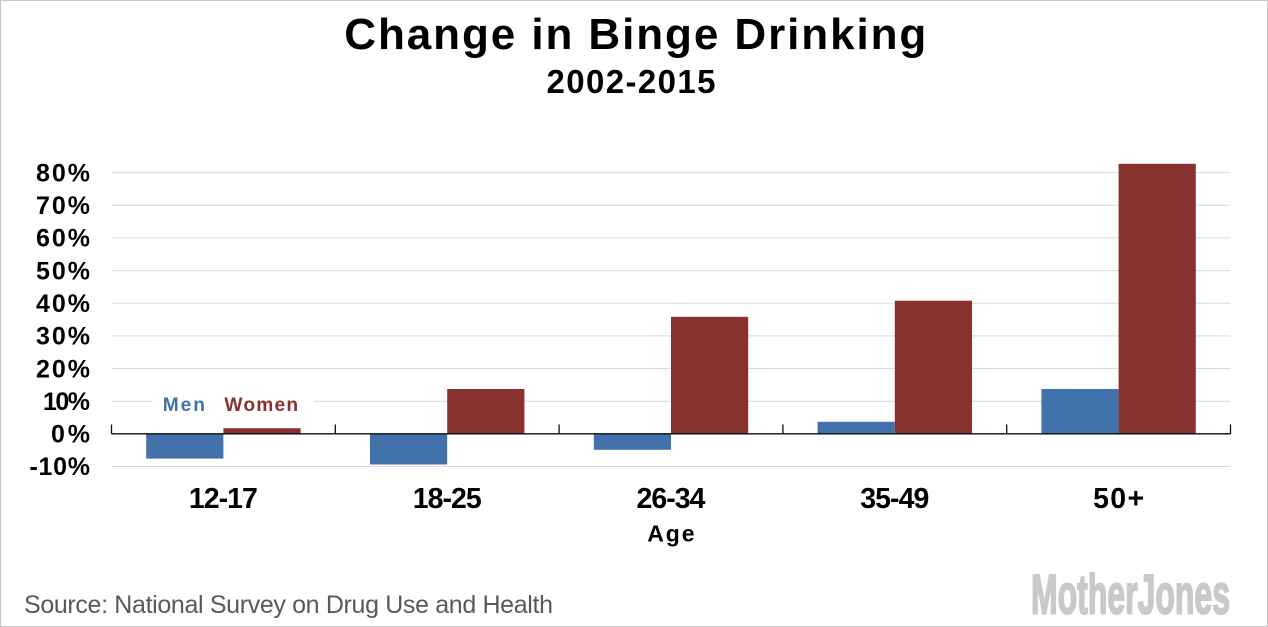  What do you see at coordinates (63, 271) in the screenshot?
I see `svg-text: 50%` at bounding box center [63, 271].